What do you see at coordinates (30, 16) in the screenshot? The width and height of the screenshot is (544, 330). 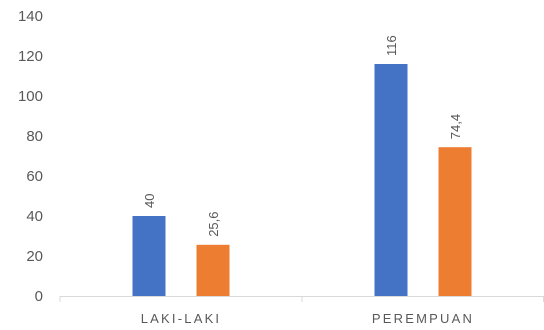 I see `y-tick-label: 140` at bounding box center [30, 16].